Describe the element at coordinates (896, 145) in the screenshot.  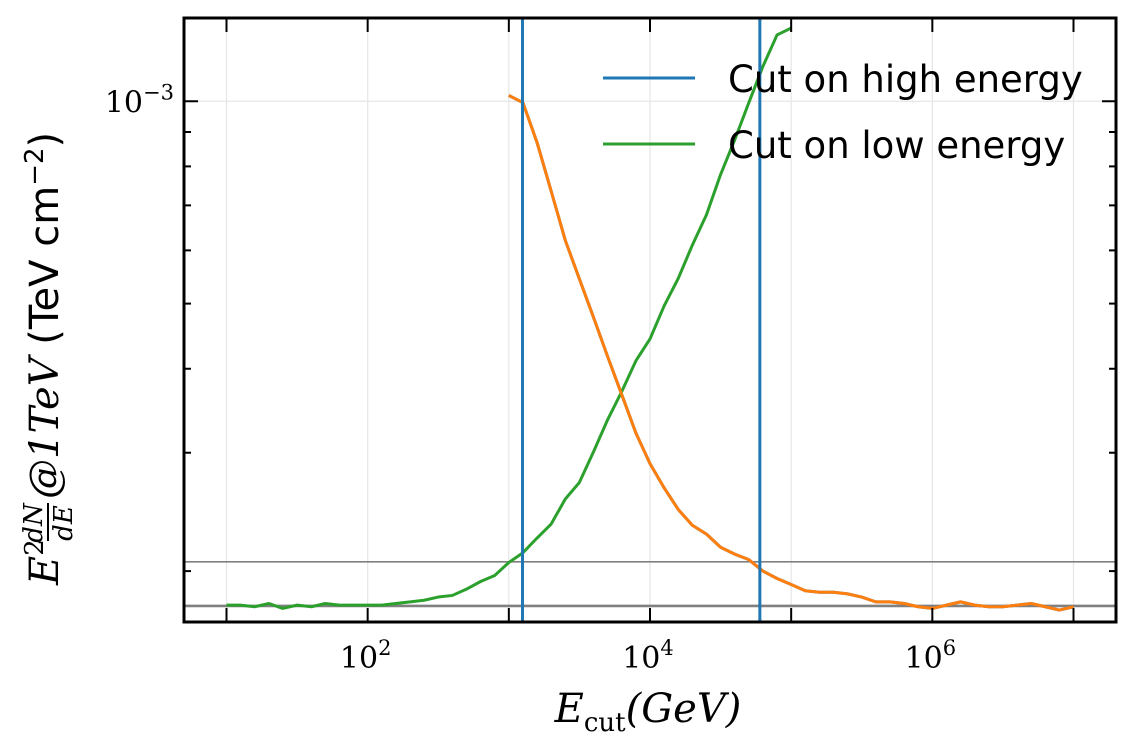
I see `legend-label-low: Cut on low energy` at that location.